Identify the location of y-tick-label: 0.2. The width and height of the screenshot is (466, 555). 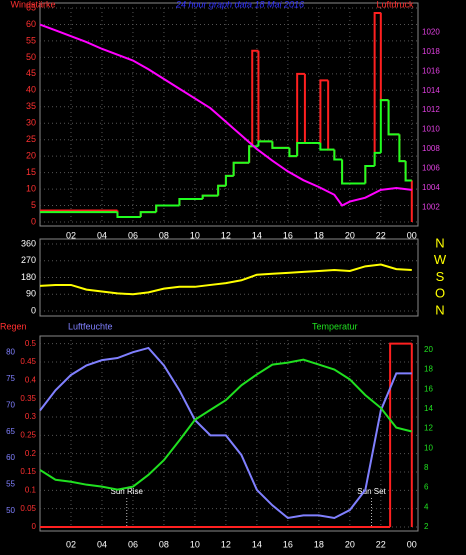
(31, 453).